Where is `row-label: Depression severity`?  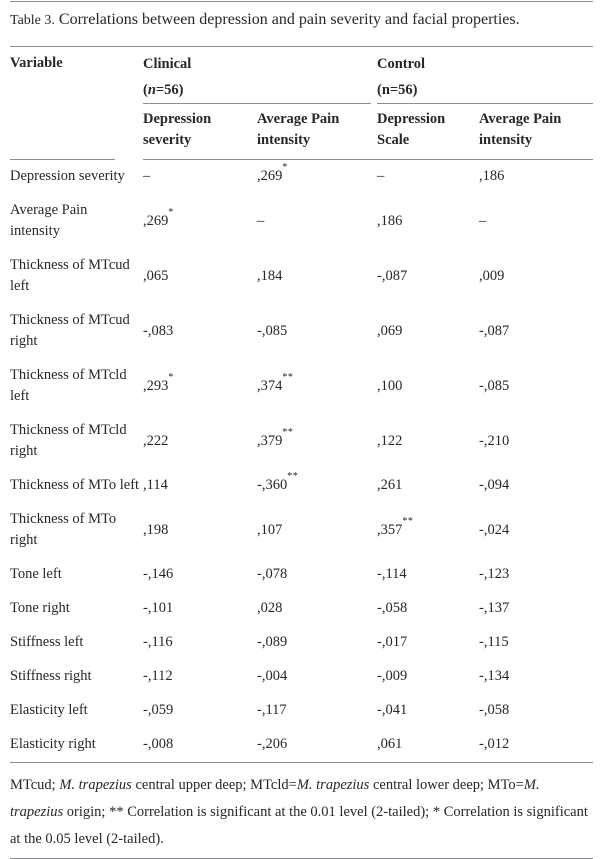 row-label: Depression severity is located at coordinates (67, 176).